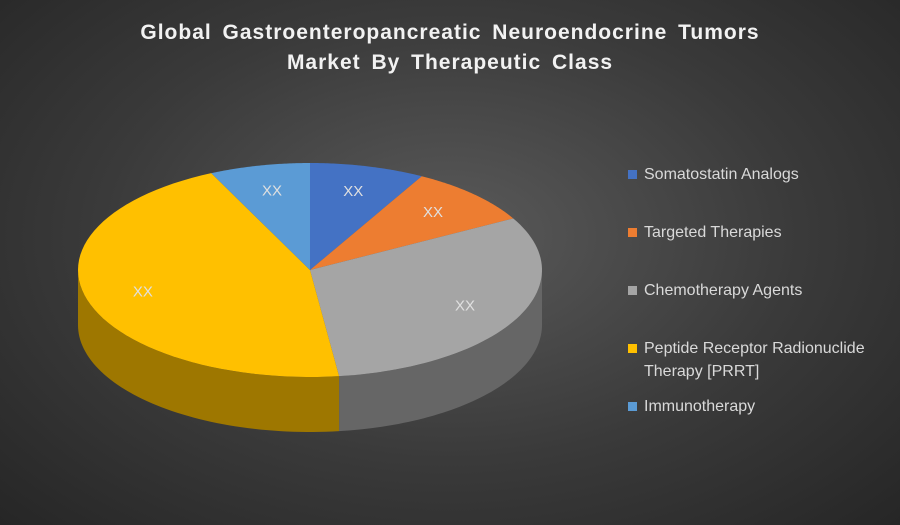 The width and height of the screenshot is (900, 525). Describe the element at coordinates (763, 410) in the screenshot. I see `legend-item: Immunotherapy` at that location.